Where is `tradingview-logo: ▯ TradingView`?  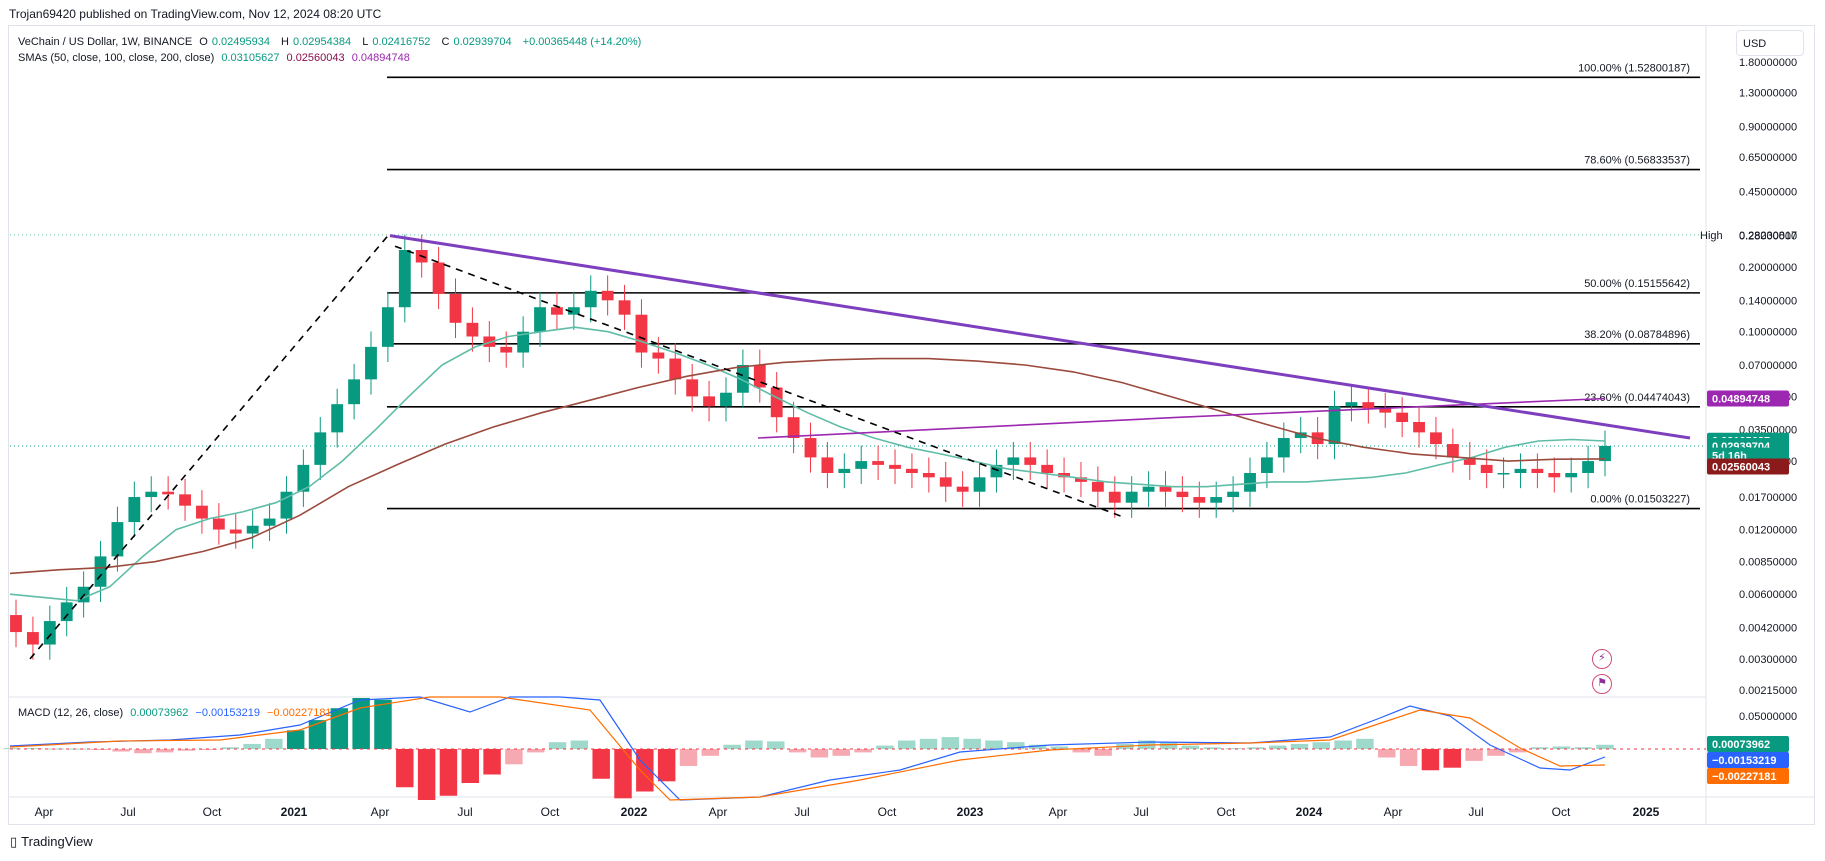
tradingview-logo: ▯ TradingView is located at coordinates (51, 842).